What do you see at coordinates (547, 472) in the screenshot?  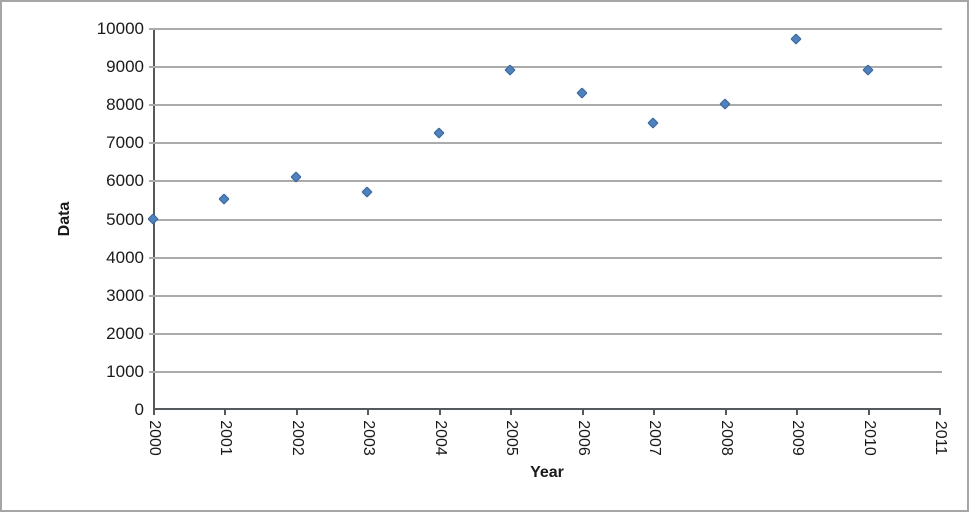 I see `x-axis-title: Year` at bounding box center [547, 472].